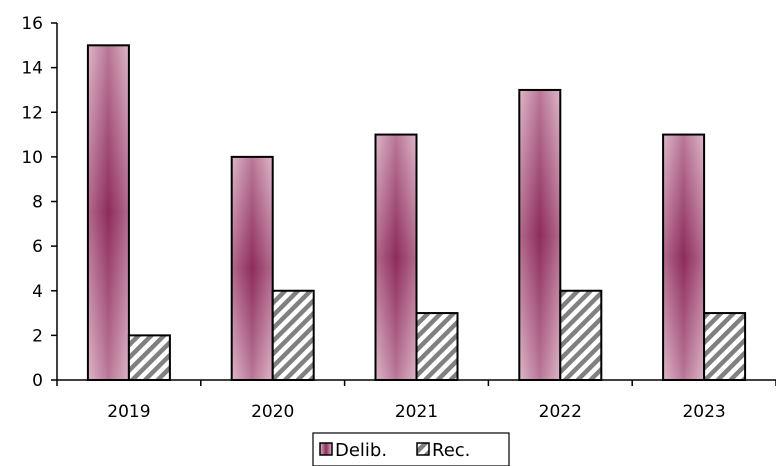 This screenshot has height=466, width=776. I want to click on bar-rec-2020, so click(293, 335).